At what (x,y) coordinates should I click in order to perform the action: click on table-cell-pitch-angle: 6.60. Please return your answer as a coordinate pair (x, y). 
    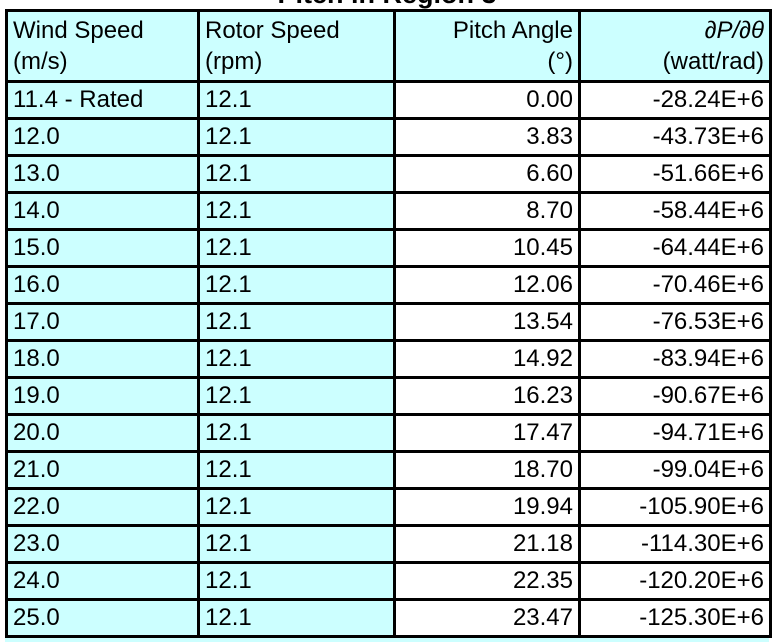
    Looking at the image, I should click on (487, 174).